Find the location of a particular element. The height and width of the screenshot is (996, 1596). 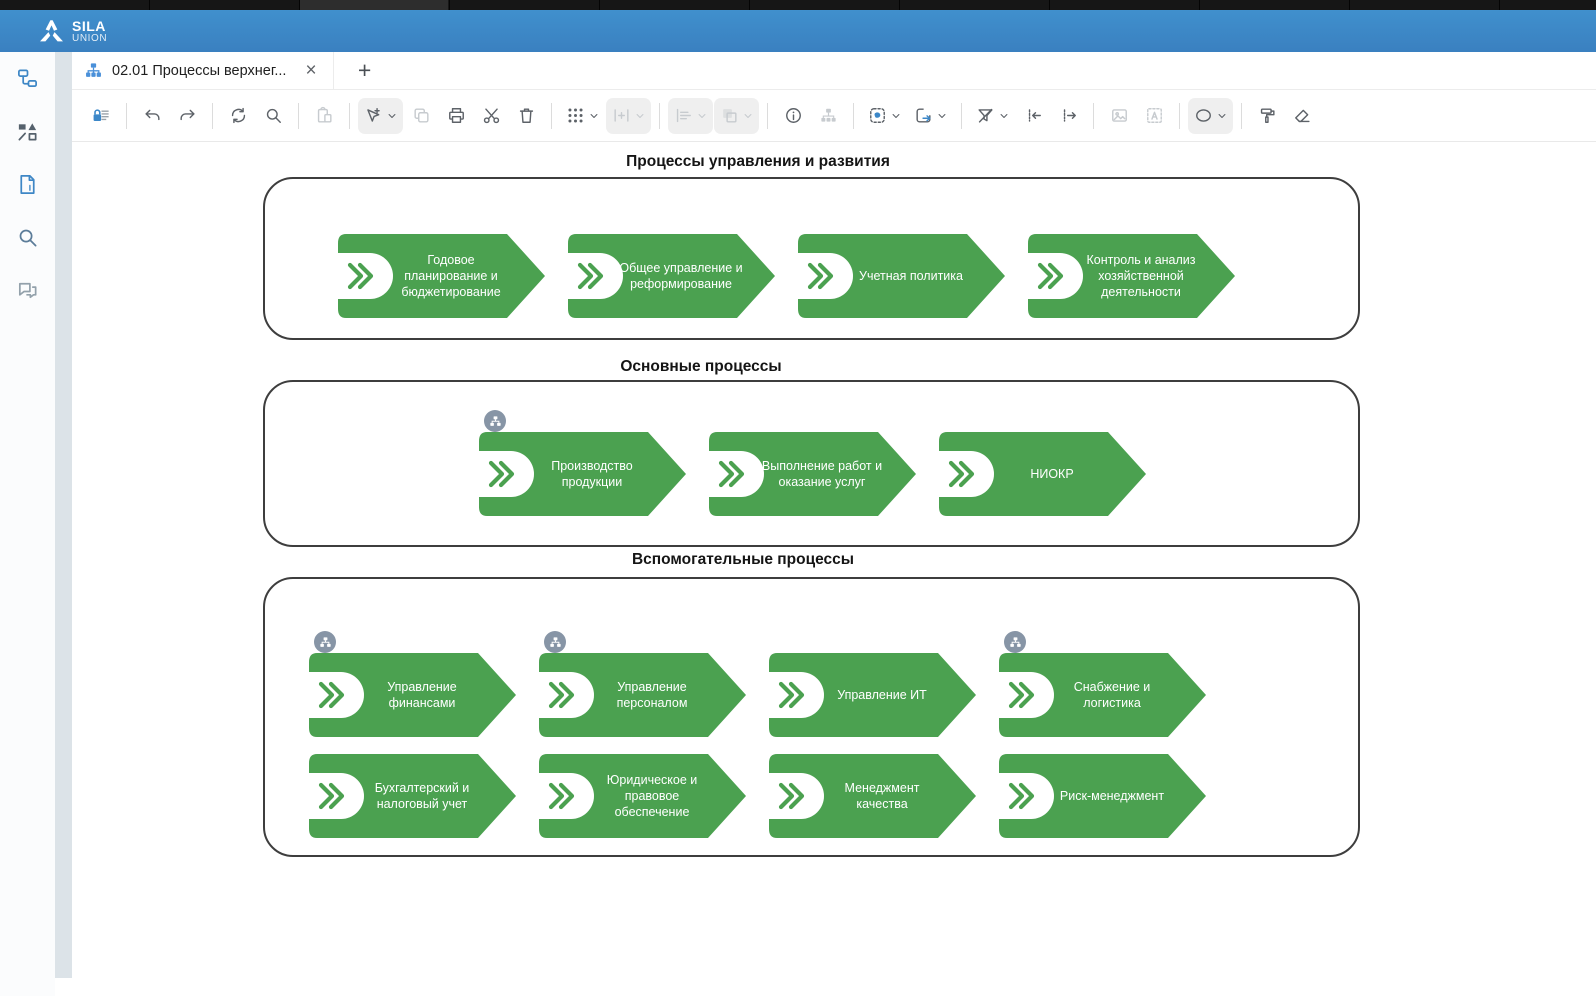

copy-icon is located at coordinates (421, 115).